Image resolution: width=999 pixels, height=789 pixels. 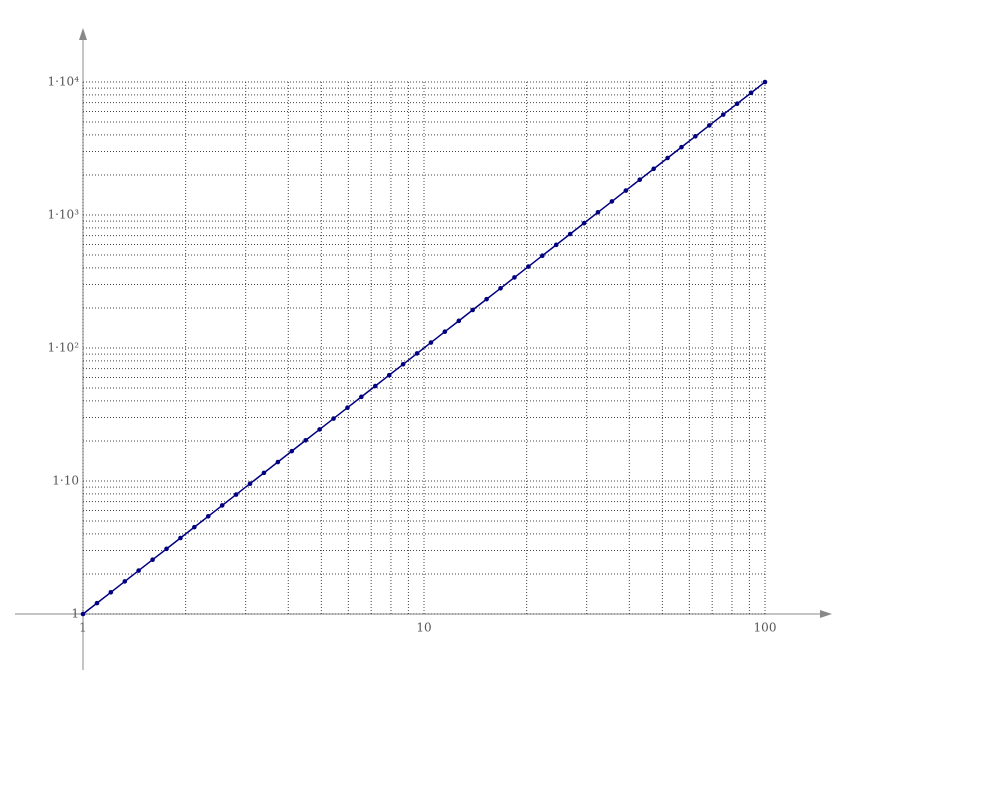 What do you see at coordinates (65, 481) in the screenshot?
I see `y-tick-label: 1·10` at bounding box center [65, 481].